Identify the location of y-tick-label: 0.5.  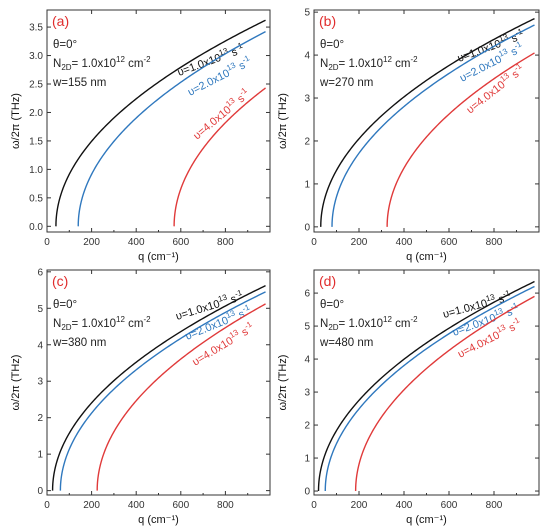
(36, 198).